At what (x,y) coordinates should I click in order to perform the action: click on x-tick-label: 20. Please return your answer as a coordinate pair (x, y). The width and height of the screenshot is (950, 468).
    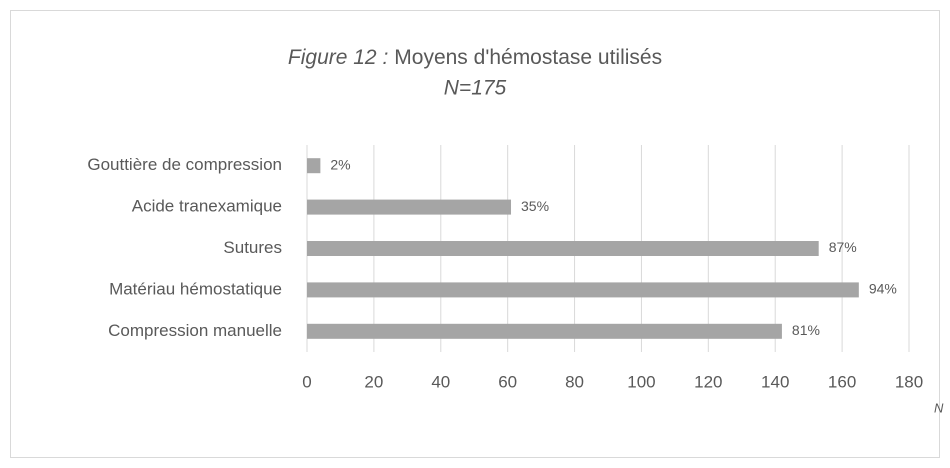
    Looking at the image, I should click on (373, 381).